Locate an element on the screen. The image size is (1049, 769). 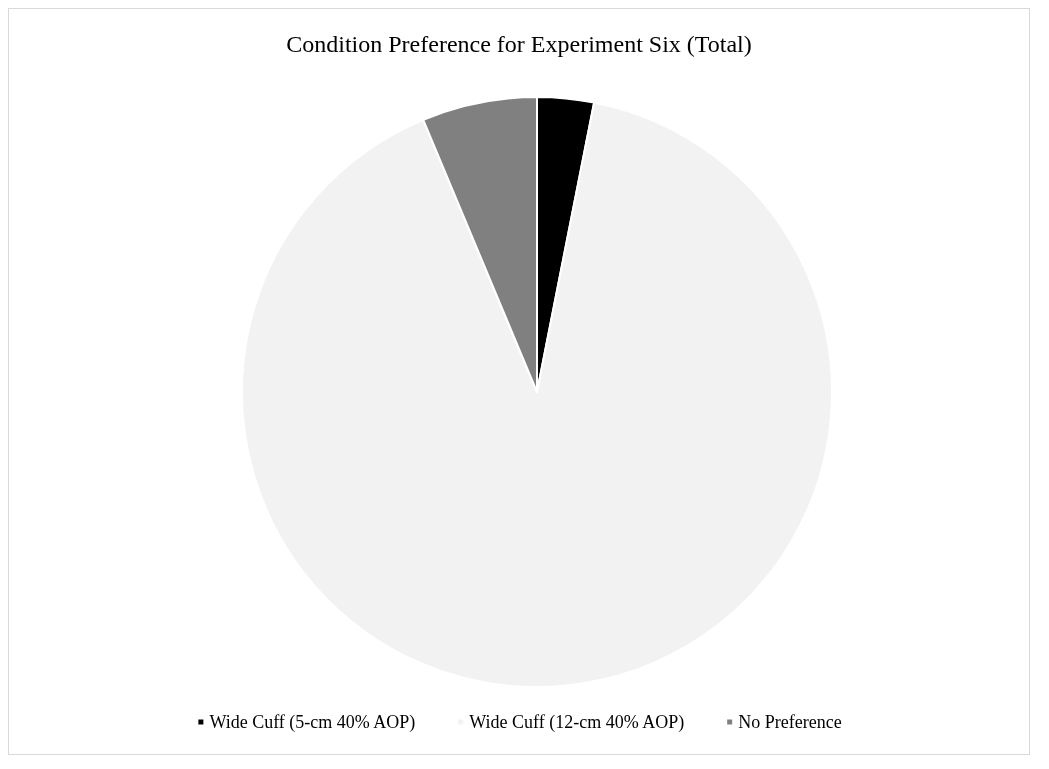
legend-label: Wide Cuff (5-cm 40% AOP) is located at coordinates (312, 722).